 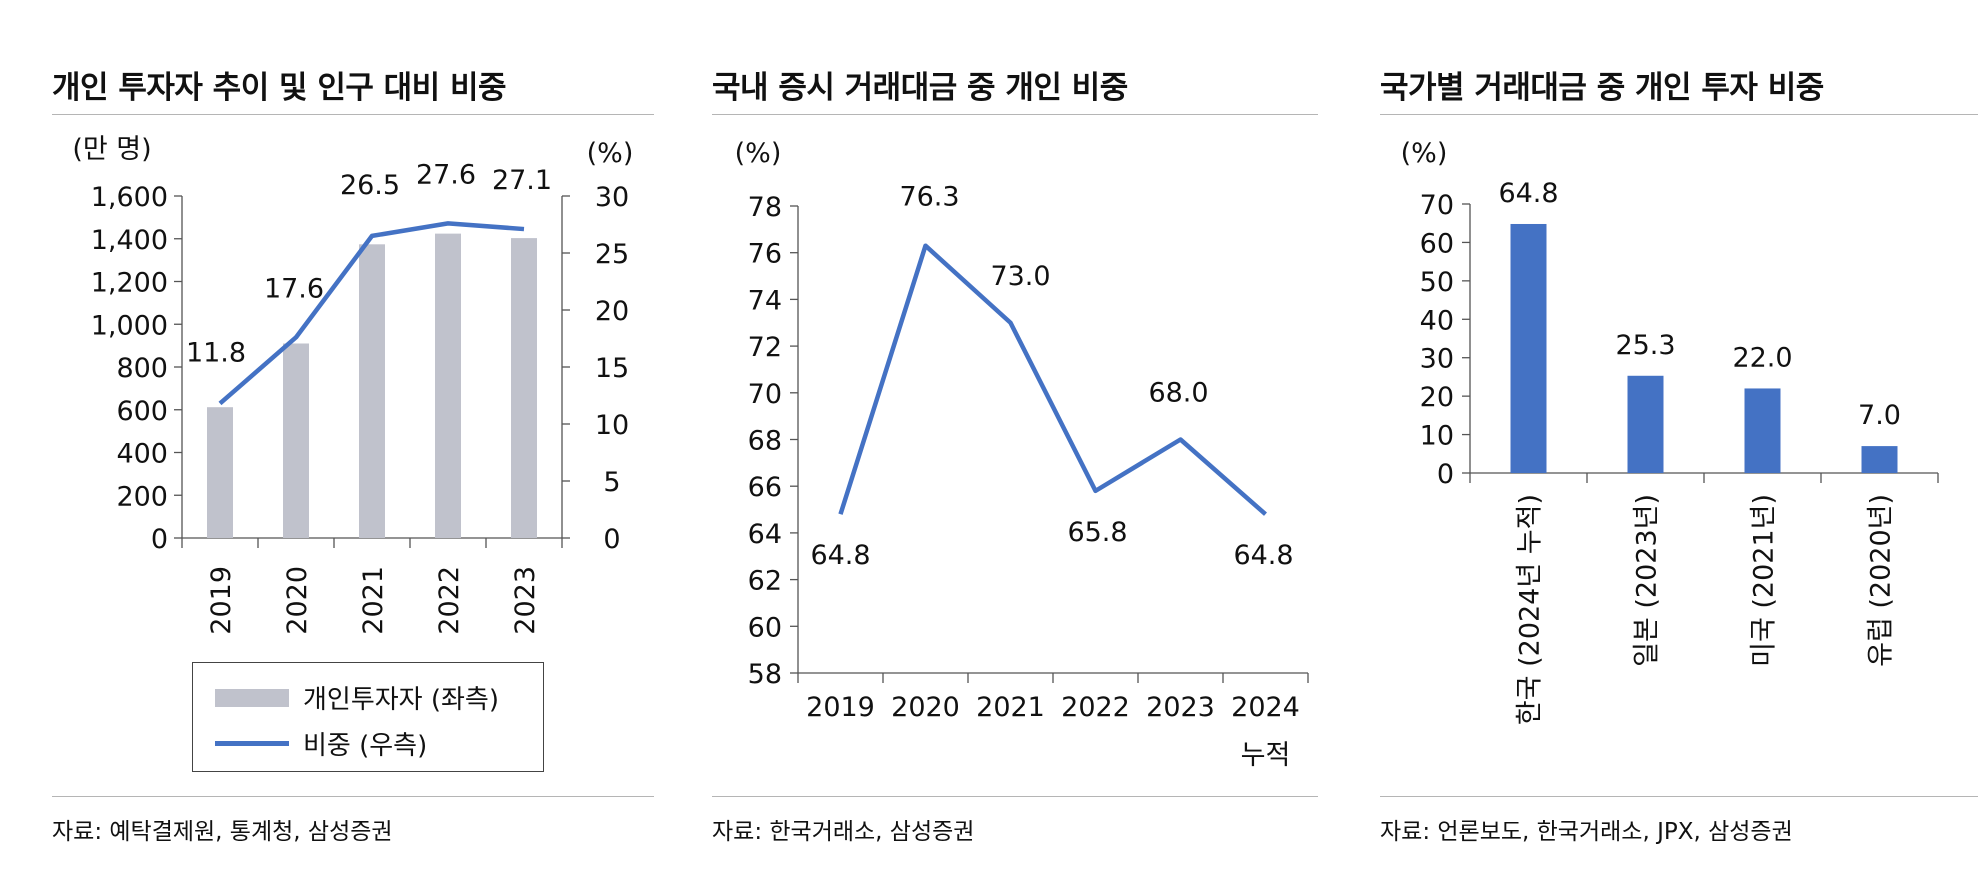 What do you see at coordinates (1015, 114) in the screenshot?
I see `panel2-top-rule` at bounding box center [1015, 114].